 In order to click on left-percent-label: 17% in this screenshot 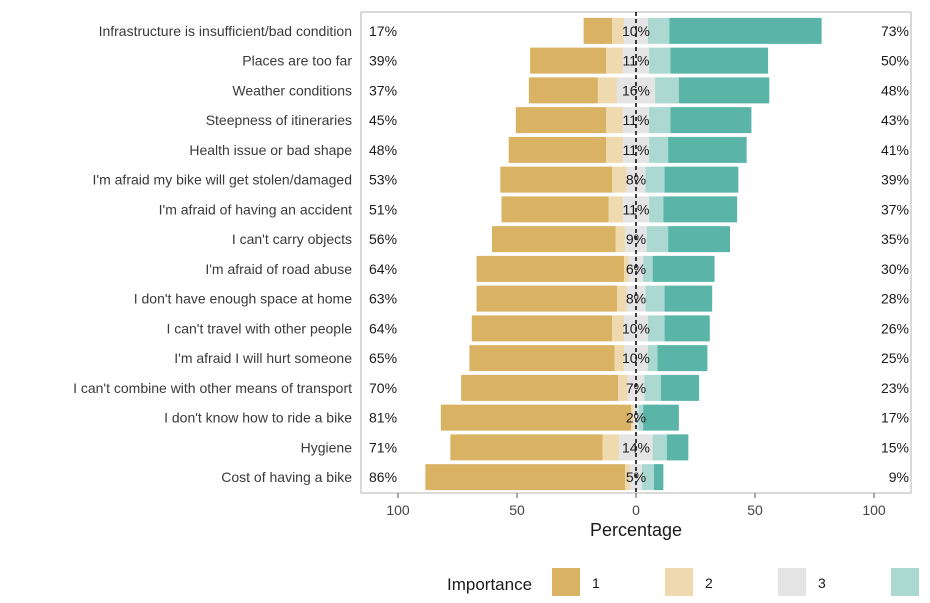, I will do `click(383, 31)`.